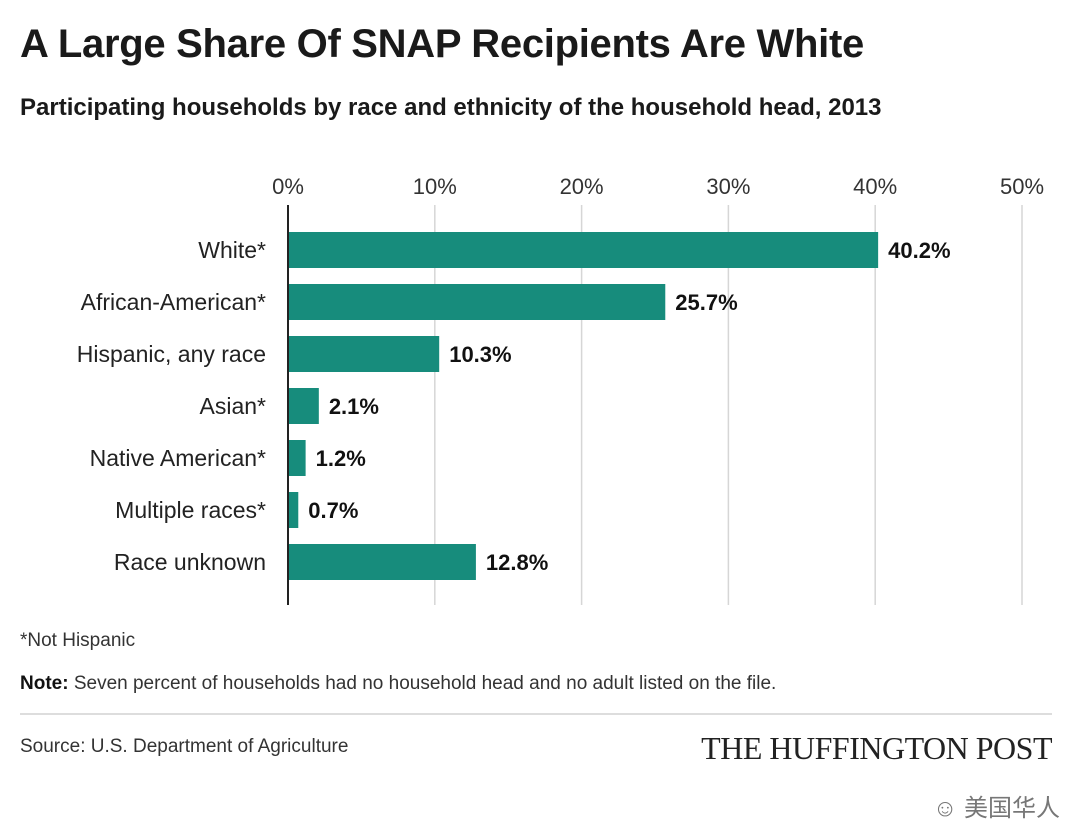 The width and height of the screenshot is (1080, 833). I want to click on footnote: *Not Hispanic, so click(78, 640).